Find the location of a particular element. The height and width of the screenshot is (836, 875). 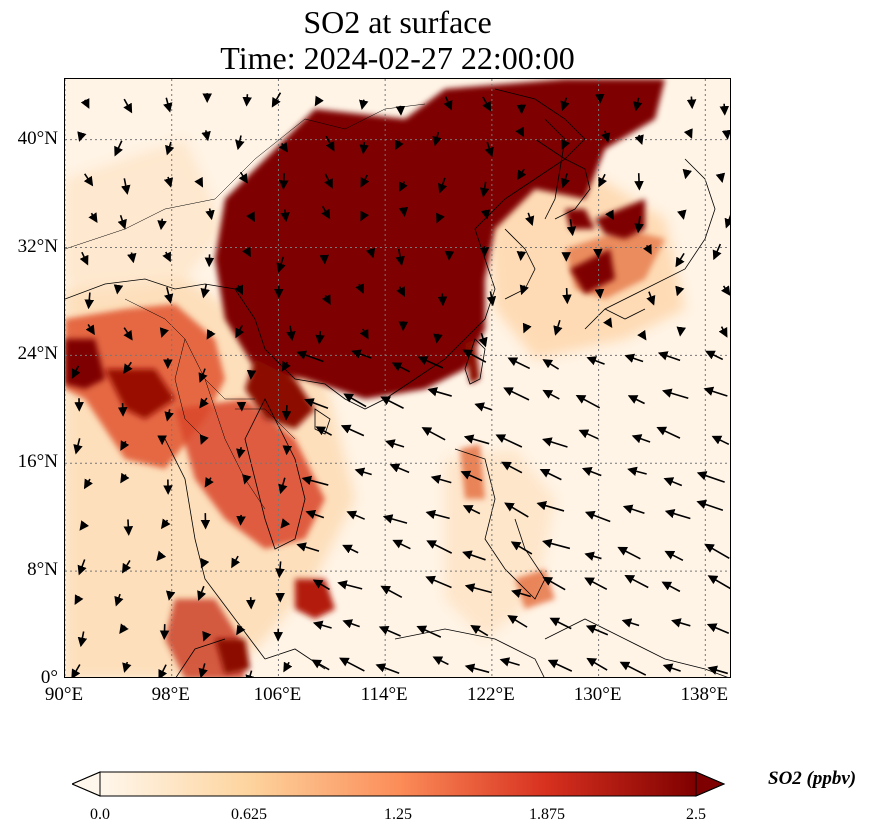

lat-tick-label: 0° is located at coordinates (49, 677).